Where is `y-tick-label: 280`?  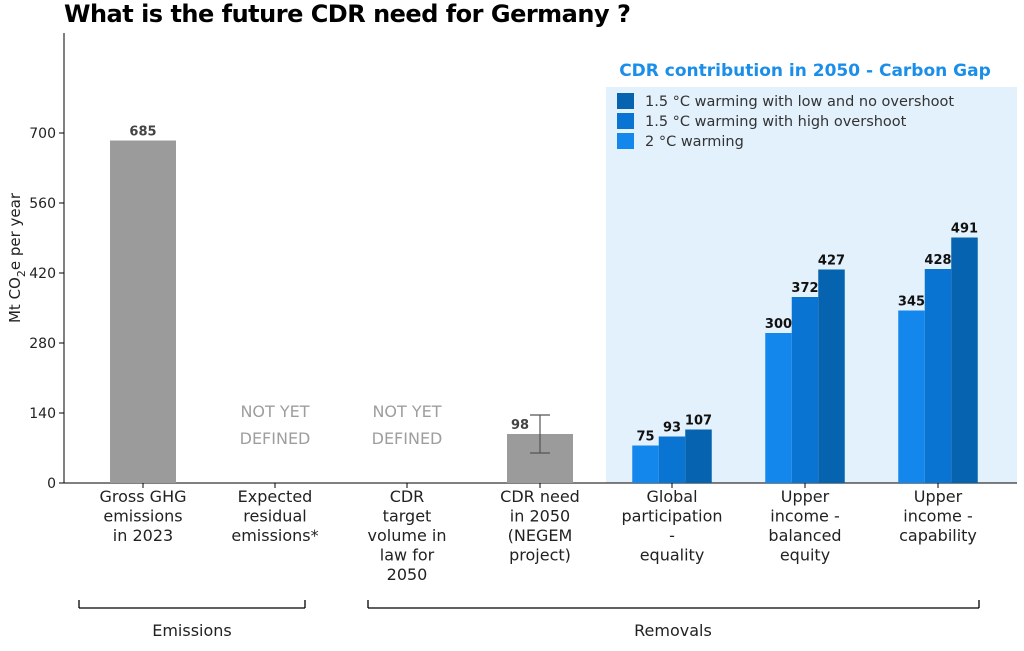
y-tick-label: 280 is located at coordinates (42, 344).